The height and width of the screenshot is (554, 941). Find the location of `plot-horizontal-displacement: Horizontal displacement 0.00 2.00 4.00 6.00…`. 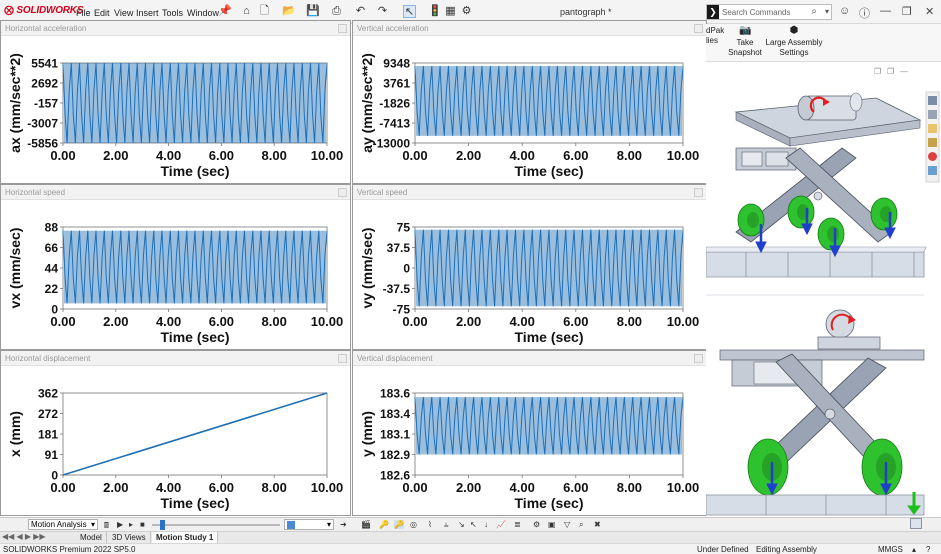

plot-horizontal-displacement: Horizontal displacement 0.00 2.00 4.00 6.00… is located at coordinates (175, 433).